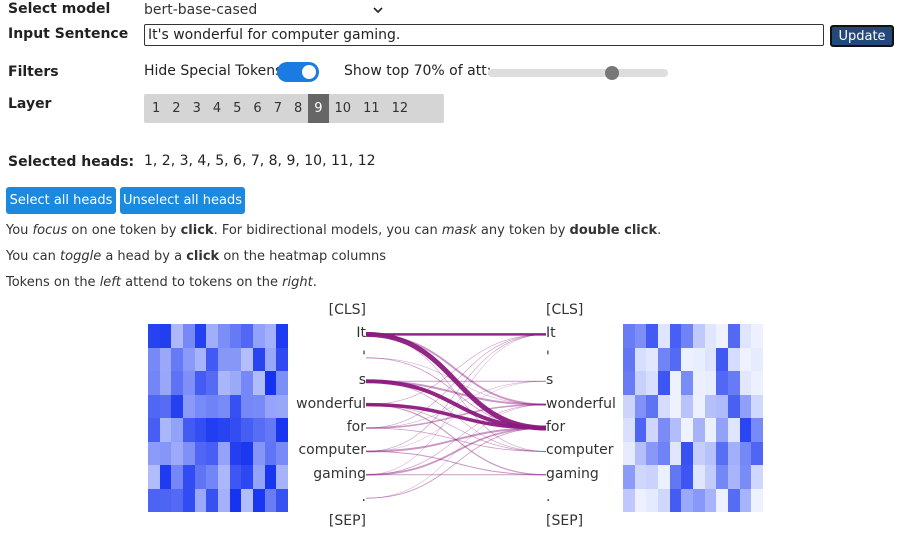 The width and height of the screenshot is (906, 540). I want to click on layer-button-4: 4, so click(217, 108).